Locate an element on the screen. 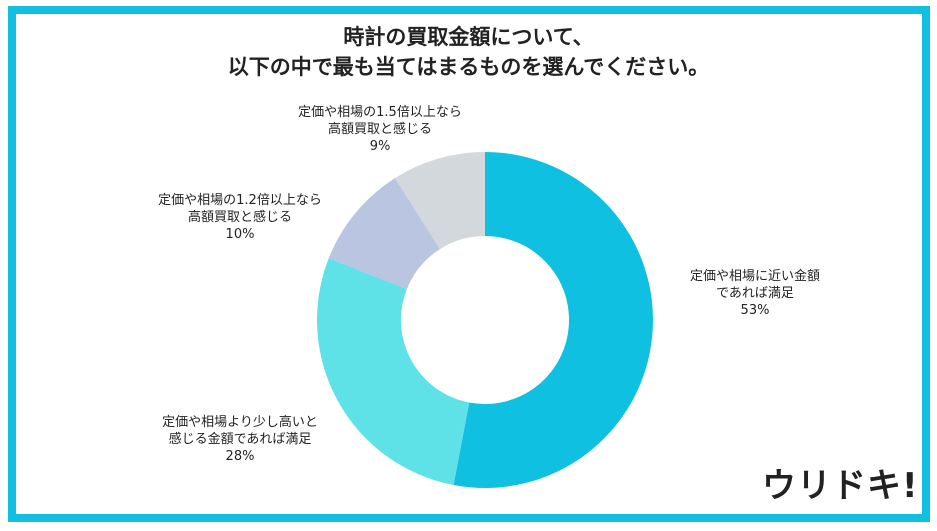  logo-text: ウリドキ is located at coordinates (832, 486).